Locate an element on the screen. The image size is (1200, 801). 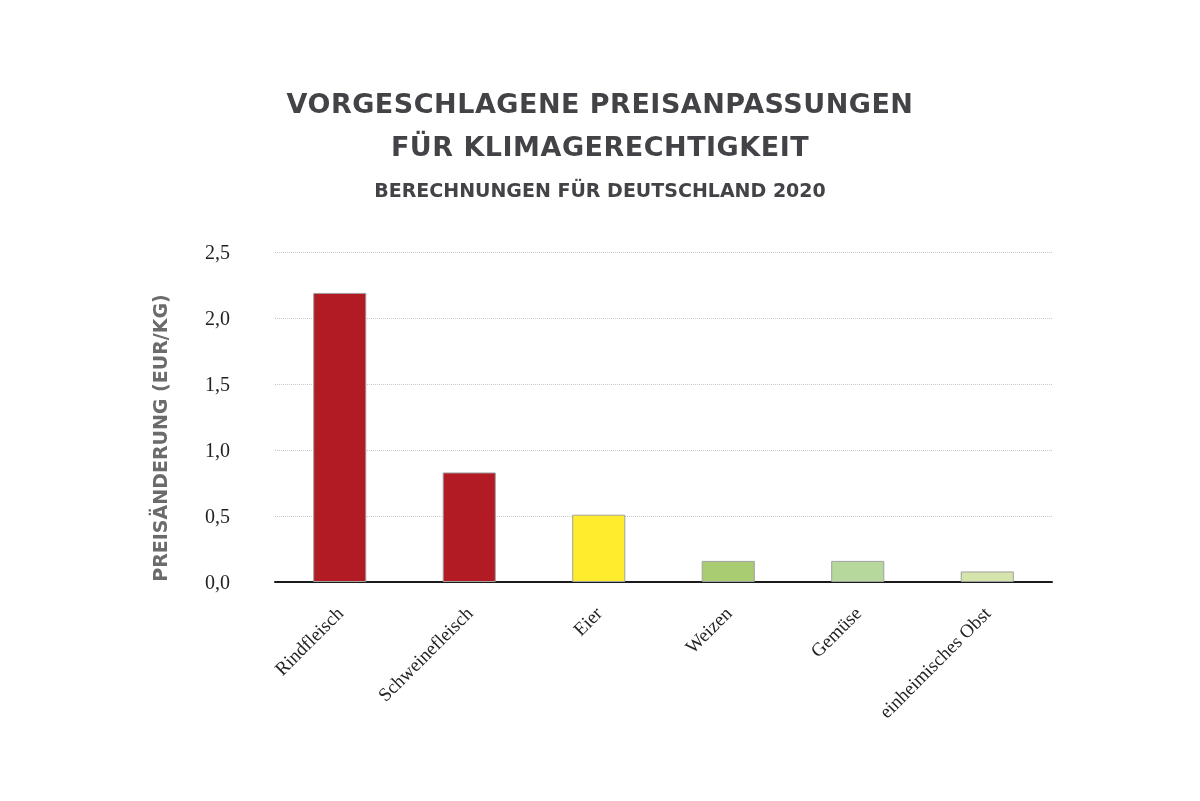
y-axis-title: PREISÄNDERUNG (EUR/KG) is located at coordinates (159, 438).